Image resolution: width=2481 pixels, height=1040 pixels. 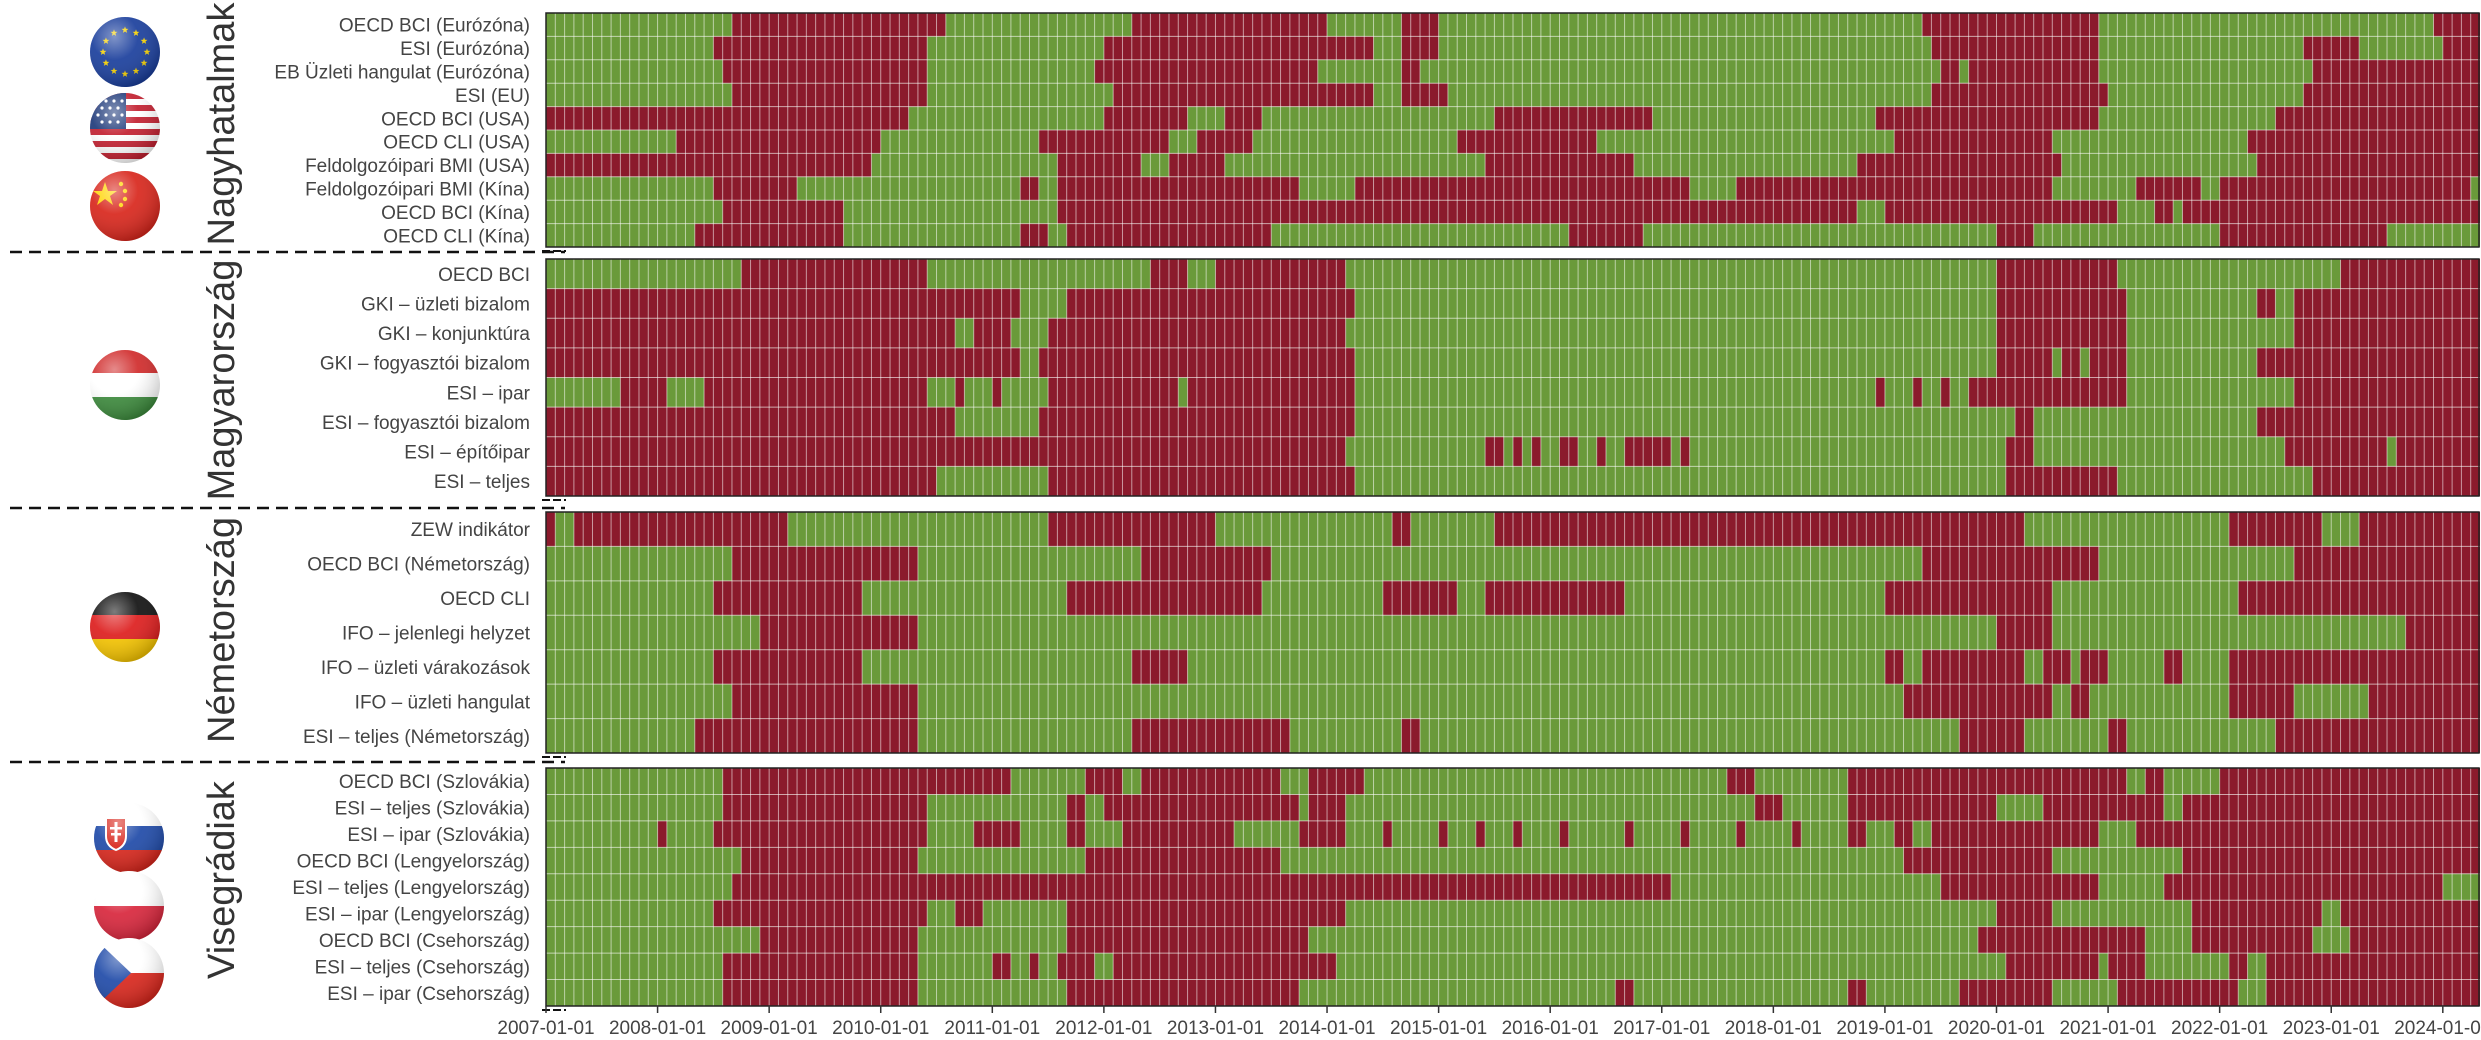 I want to click on slovakia-flag-icon, so click(x=129, y=838).